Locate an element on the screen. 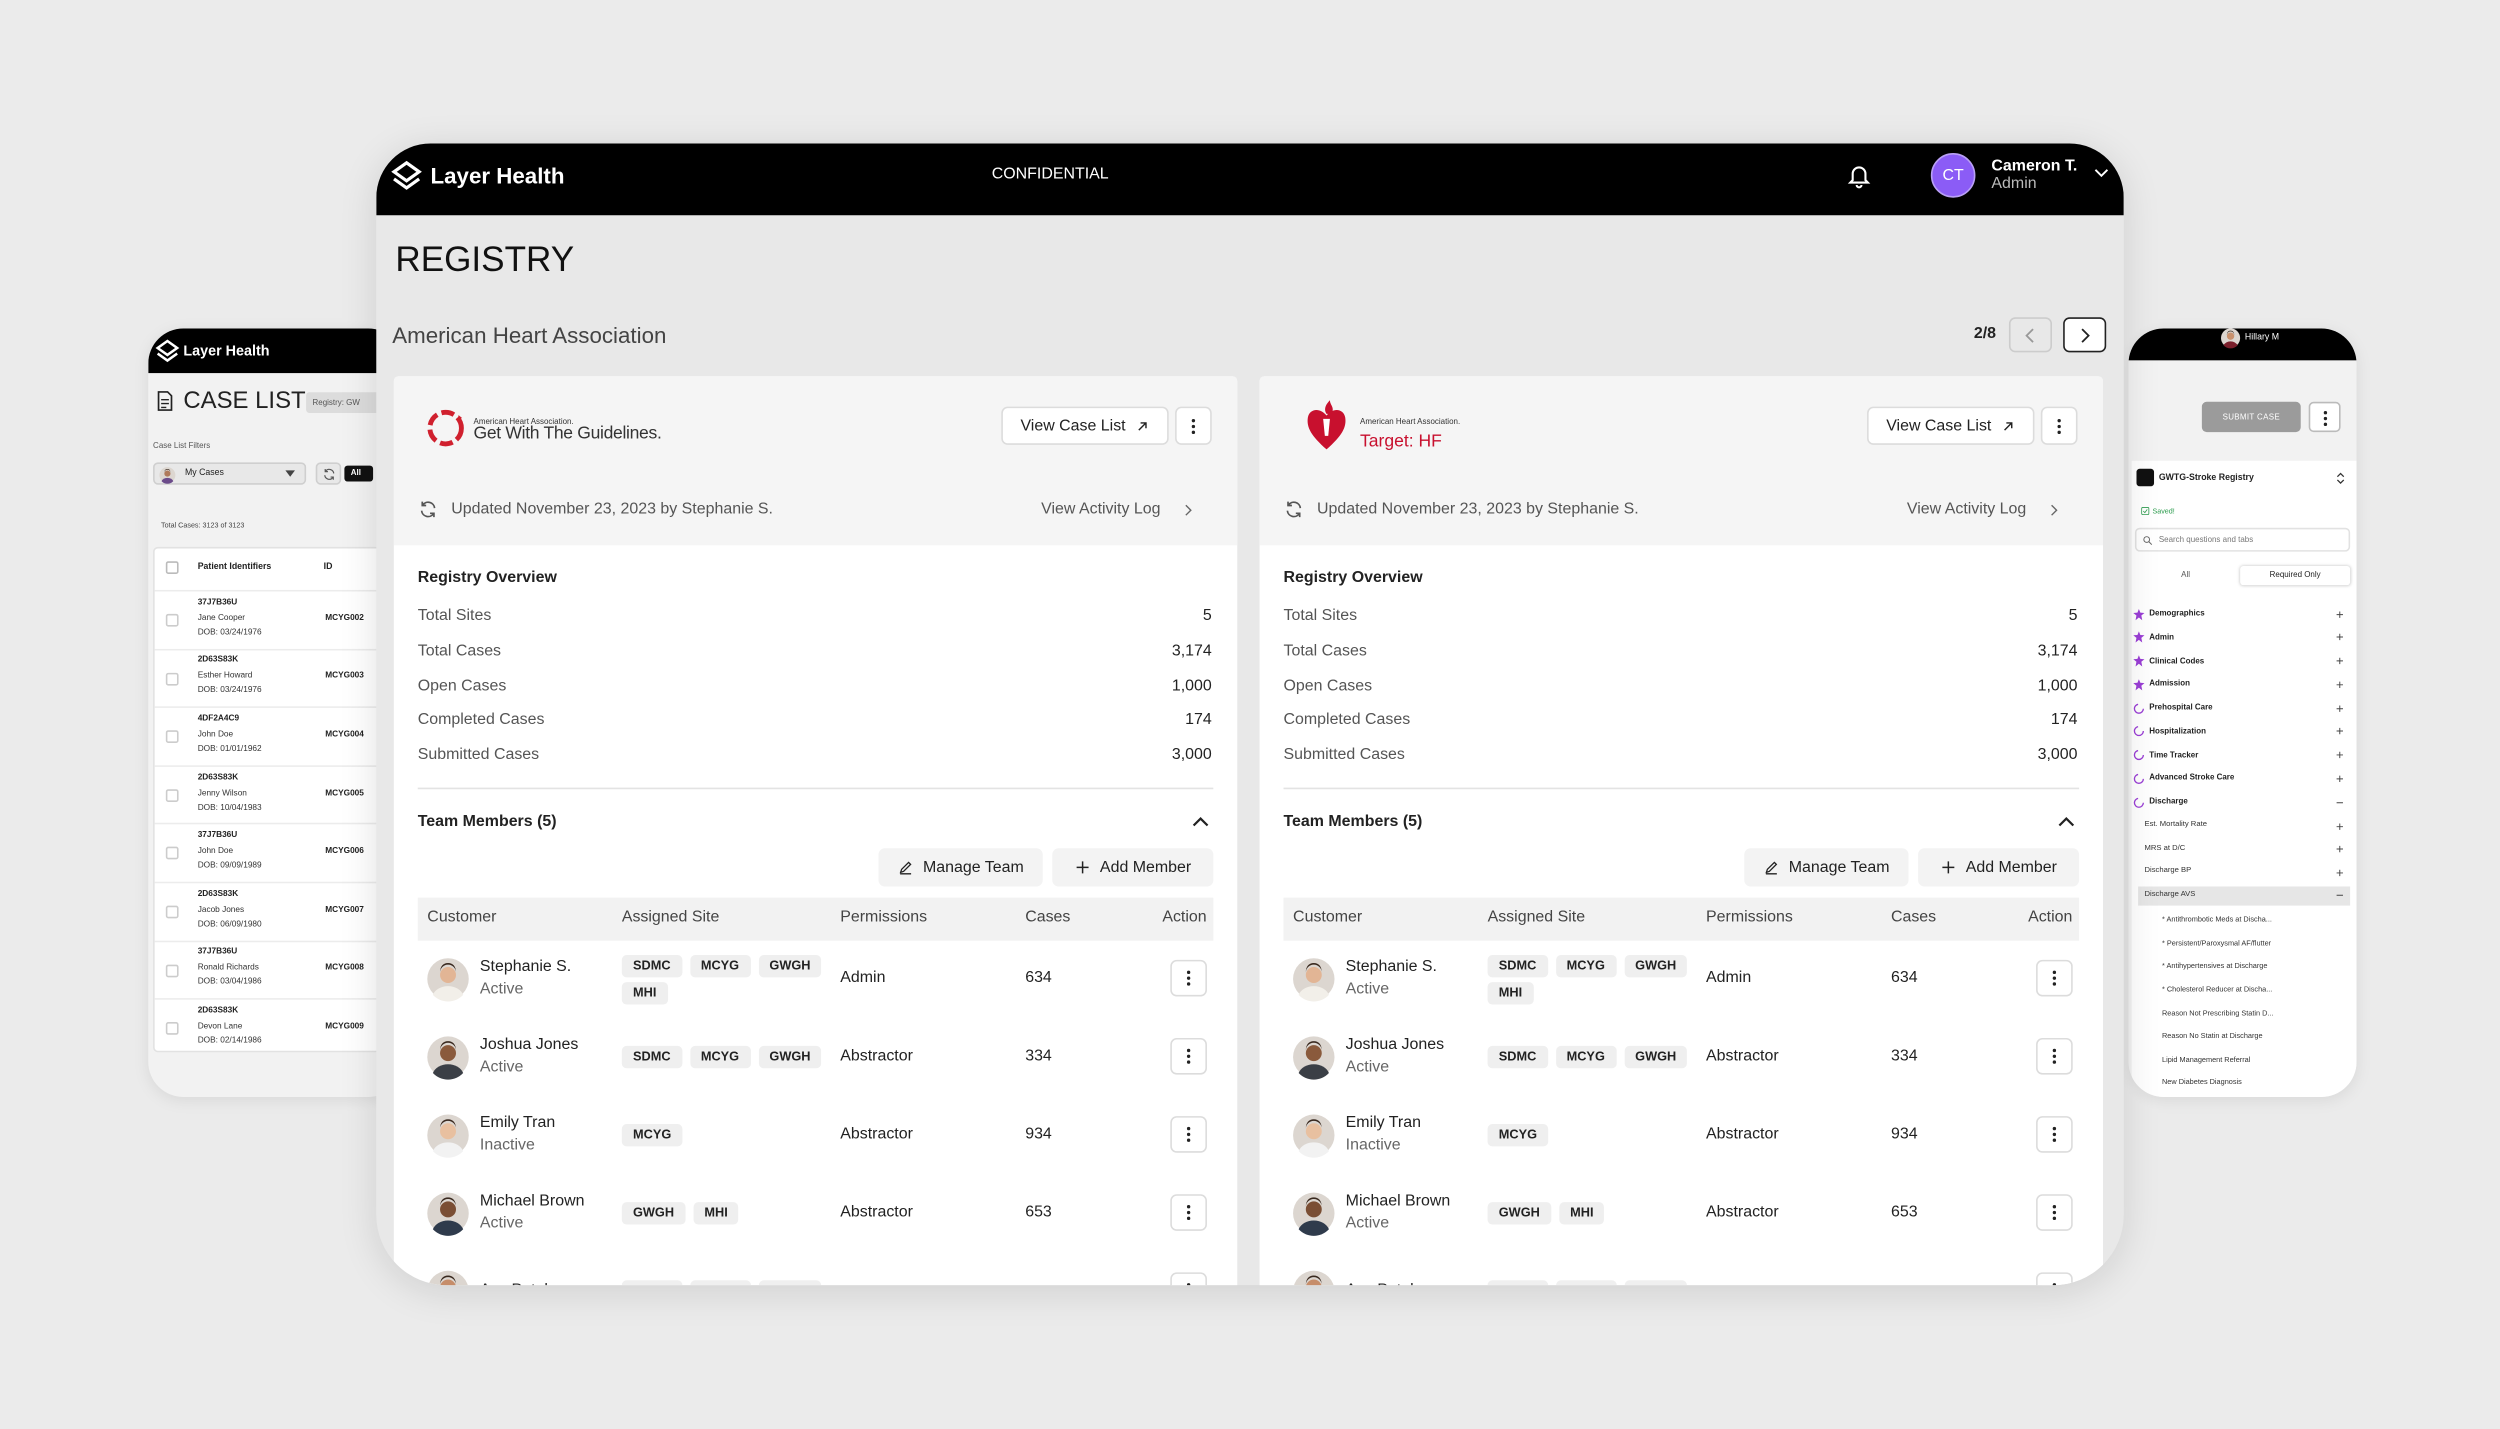  submit-case-button: SUBMIT CASE is located at coordinates (2251, 417).